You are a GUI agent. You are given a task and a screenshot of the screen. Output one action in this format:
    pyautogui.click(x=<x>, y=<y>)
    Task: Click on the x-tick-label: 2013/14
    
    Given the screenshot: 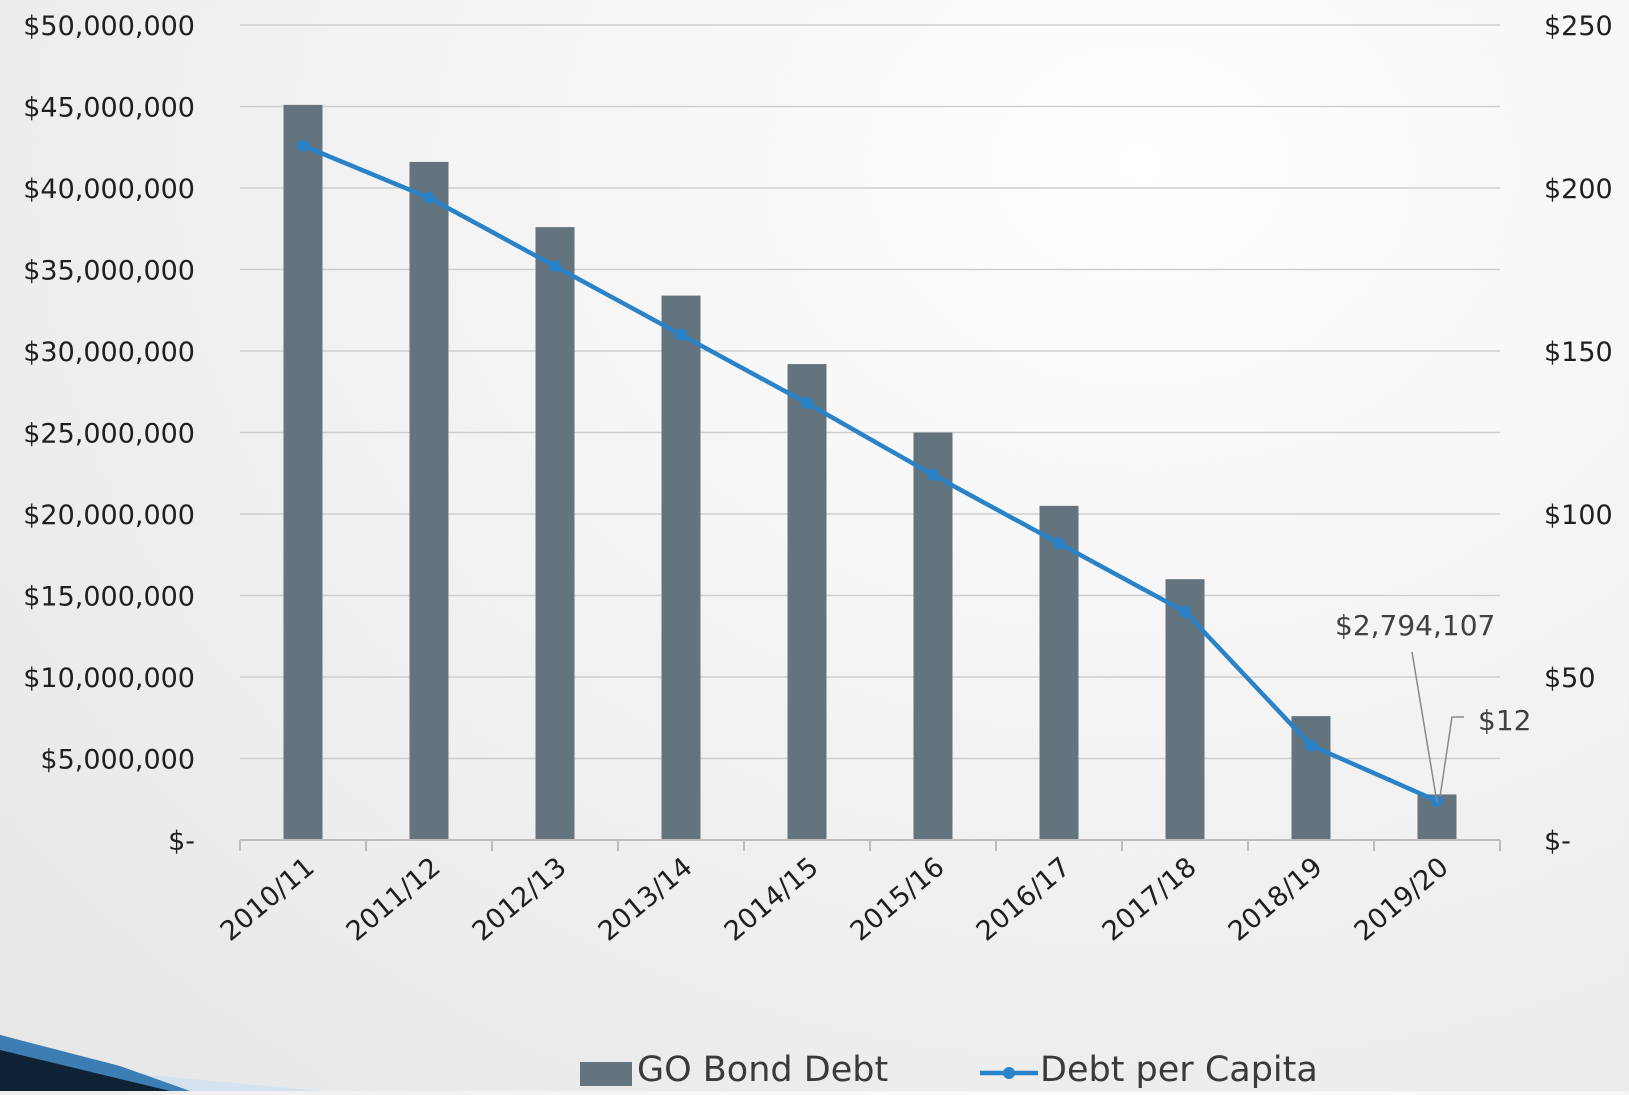 What is the action you would take?
    pyautogui.click(x=646, y=900)
    